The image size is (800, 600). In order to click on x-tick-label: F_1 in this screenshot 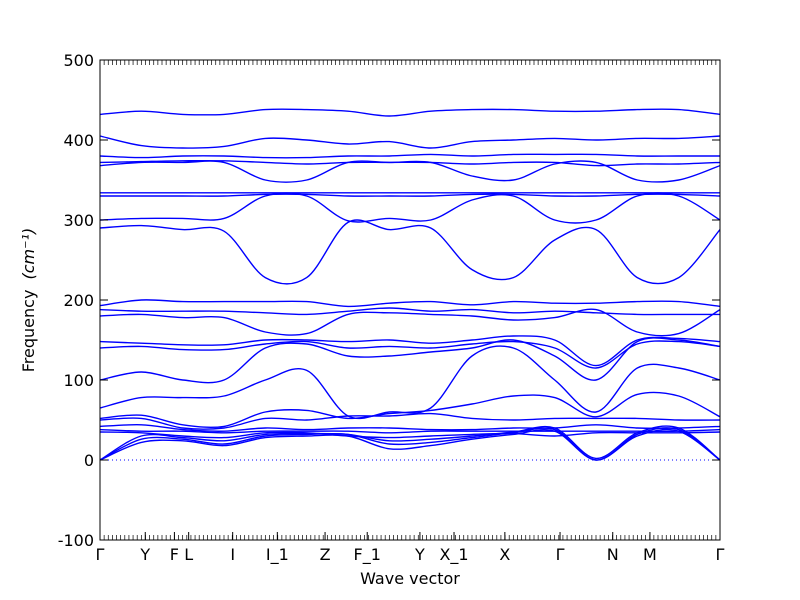, I will do `click(367, 555)`.